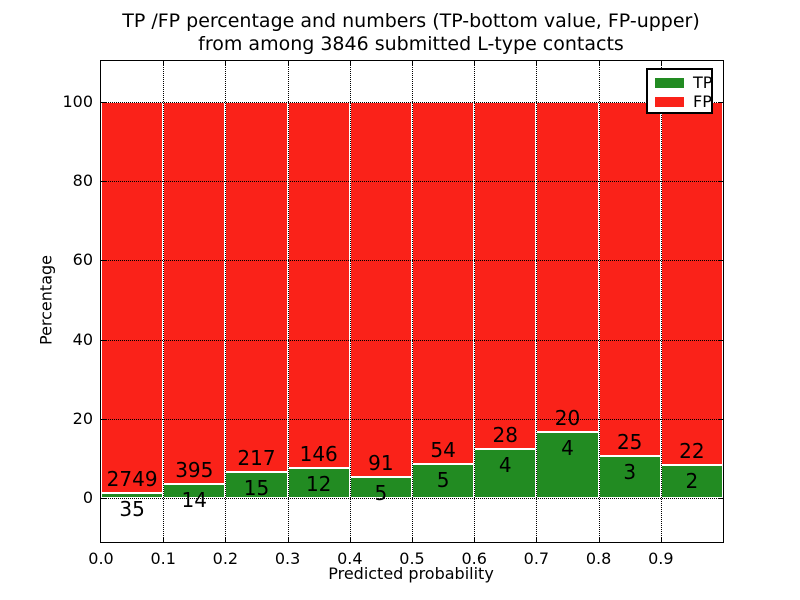  What do you see at coordinates (82, 181) in the screenshot?
I see `y-tick-label: 80` at bounding box center [82, 181].